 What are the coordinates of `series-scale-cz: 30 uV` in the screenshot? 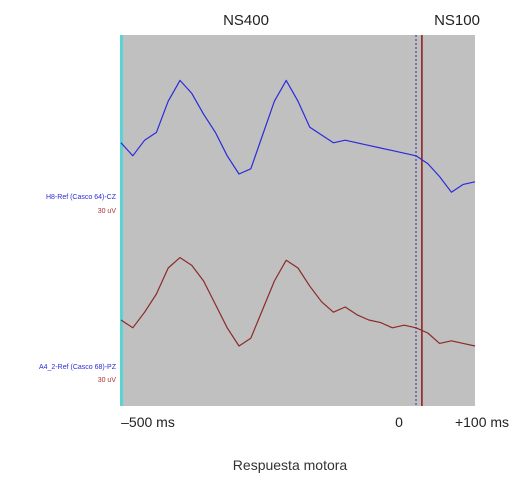 It's located at (107, 211).